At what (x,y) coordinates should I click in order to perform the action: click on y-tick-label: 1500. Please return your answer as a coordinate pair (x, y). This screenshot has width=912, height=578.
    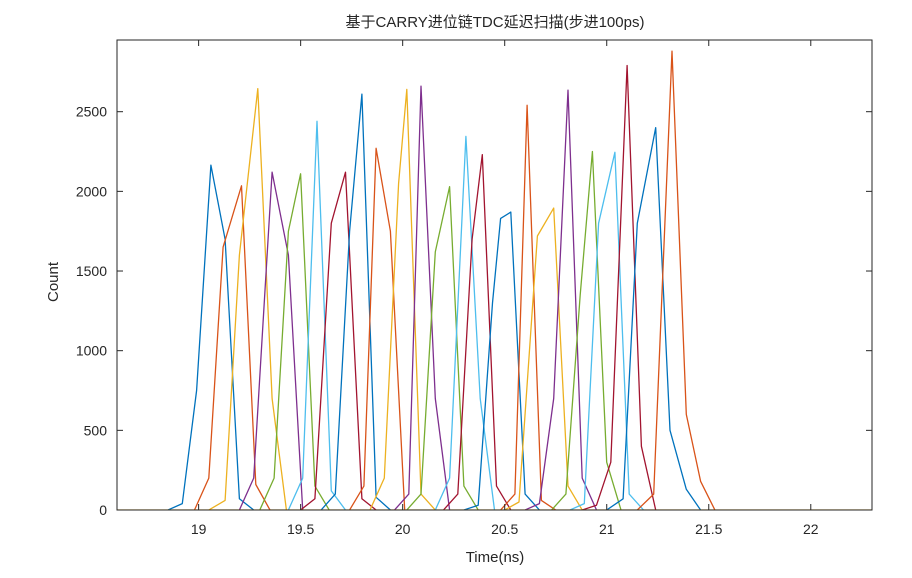
    Looking at the image, I should click on (91, 271).